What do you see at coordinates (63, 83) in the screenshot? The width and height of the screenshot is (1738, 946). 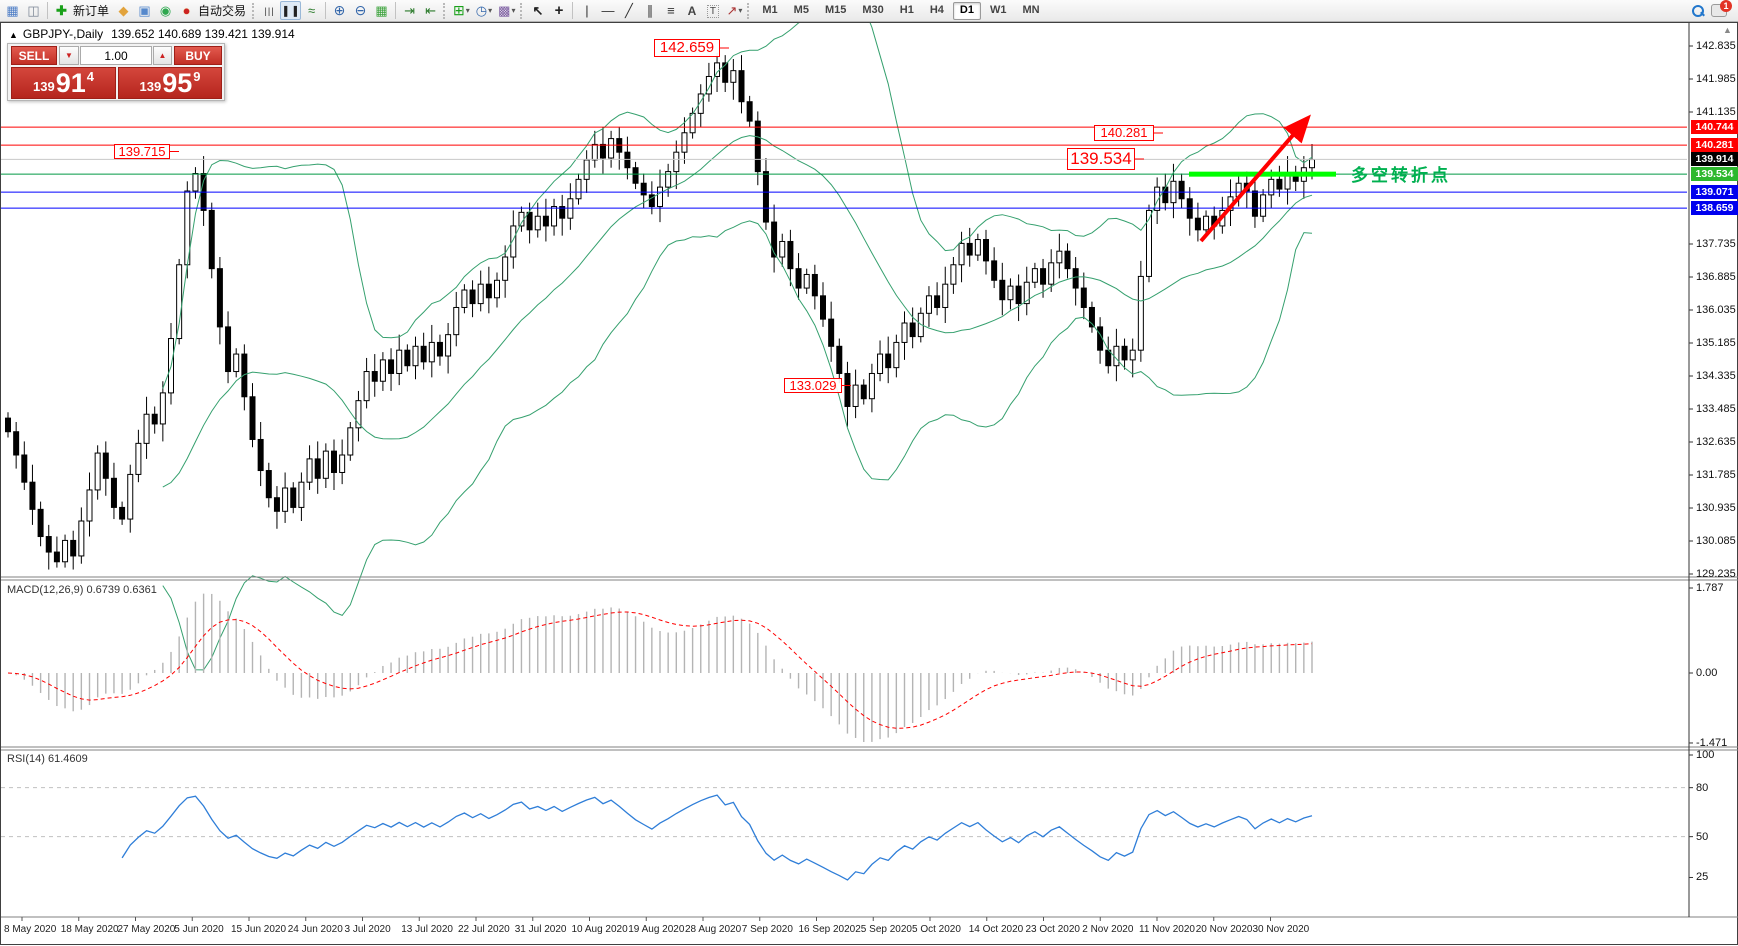 I see `sell-price-display: 139 91 4` at bounding box center [63, 83].